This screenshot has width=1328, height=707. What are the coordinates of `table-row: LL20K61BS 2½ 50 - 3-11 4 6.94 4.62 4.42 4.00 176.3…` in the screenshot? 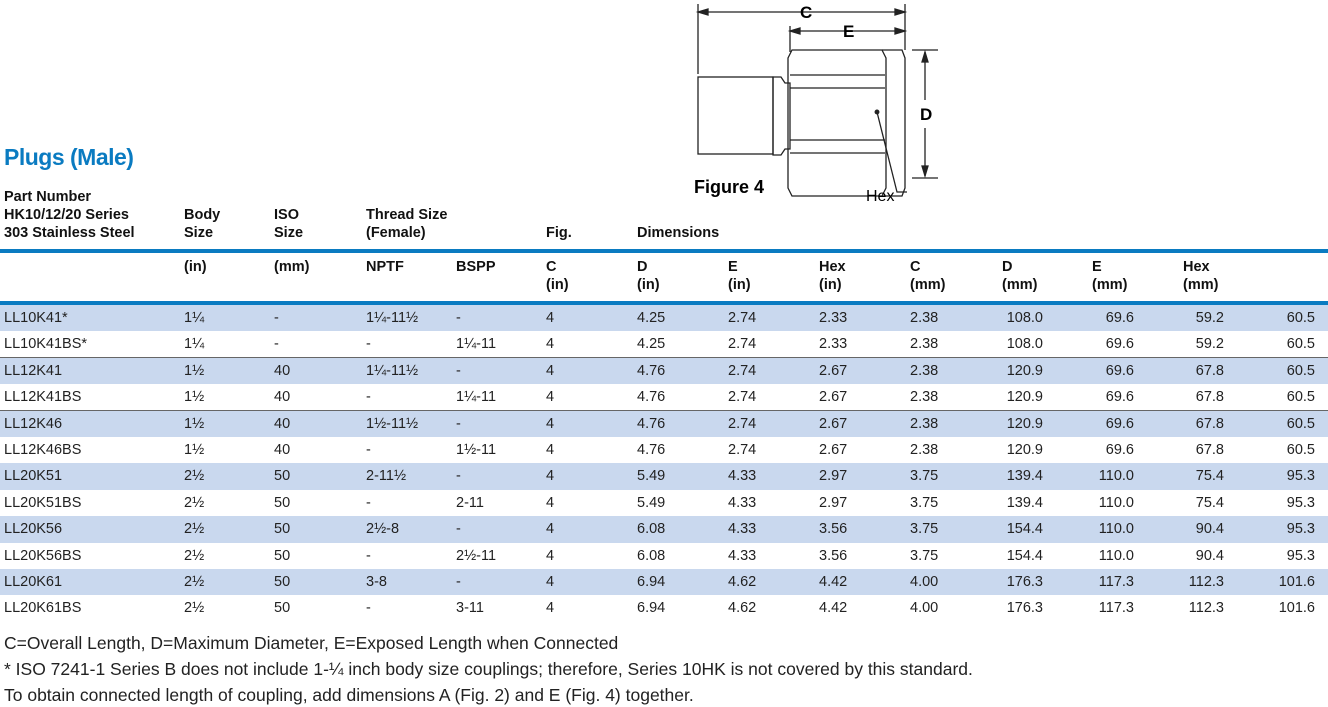 It's located at (664, 608).